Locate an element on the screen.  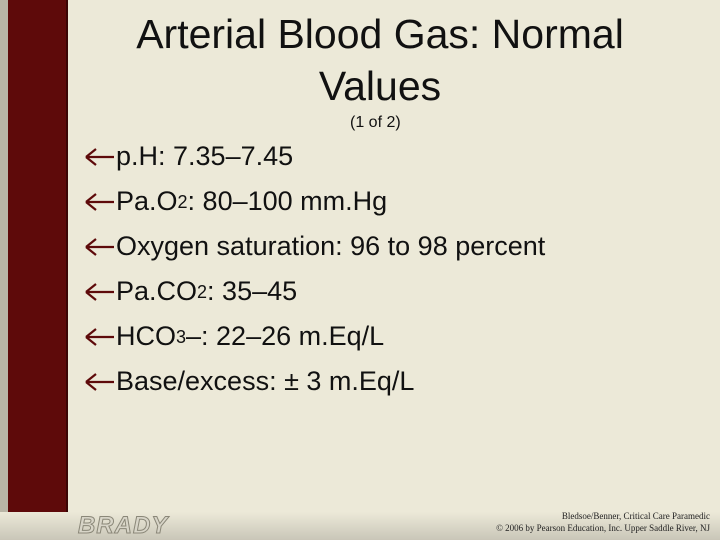
footer-band is located at coordinates (360, 526).